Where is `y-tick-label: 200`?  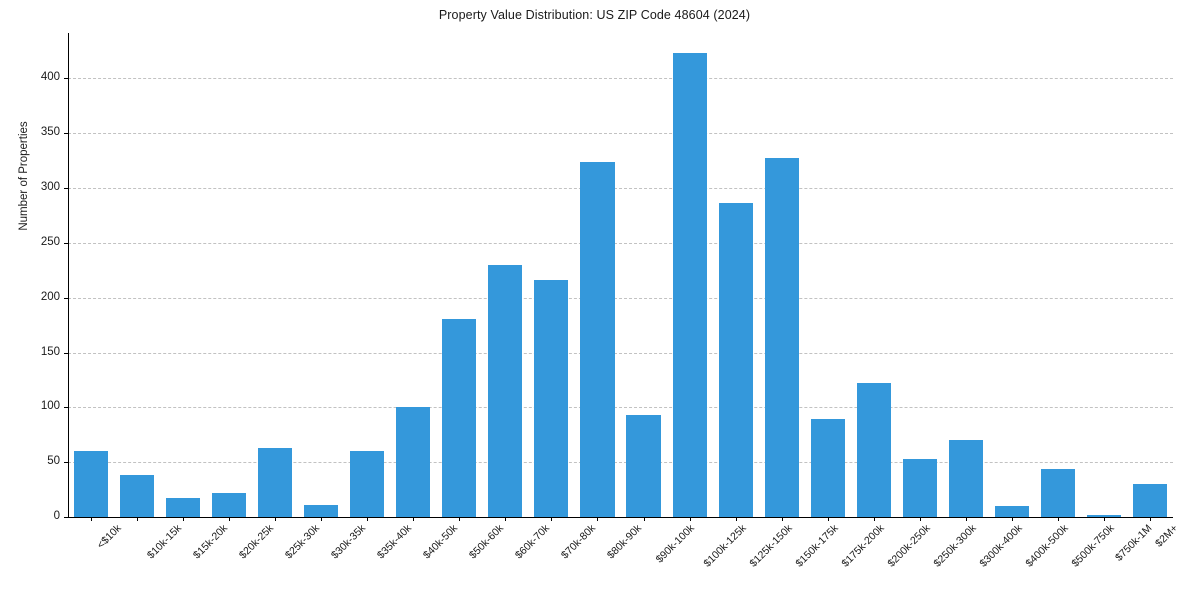
y-tick-label: 200 is located at coordinates (50, 296).